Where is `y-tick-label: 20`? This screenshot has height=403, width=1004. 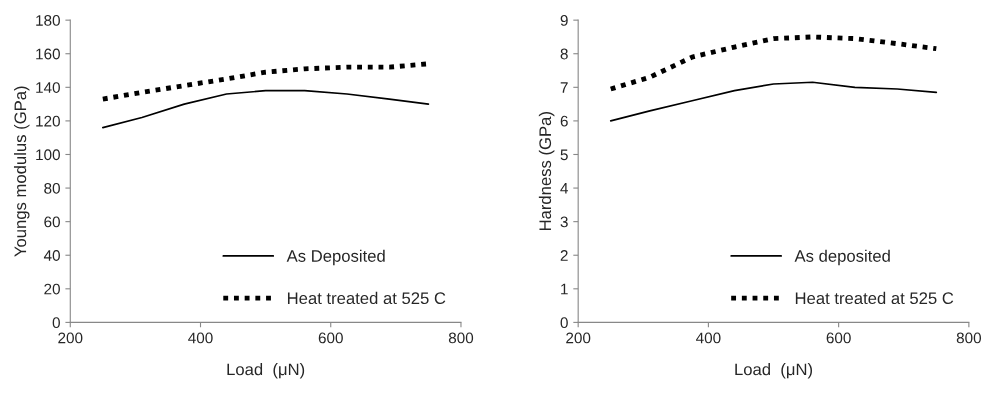 y-tick-label: 20 is located at coordinates (52, 289).